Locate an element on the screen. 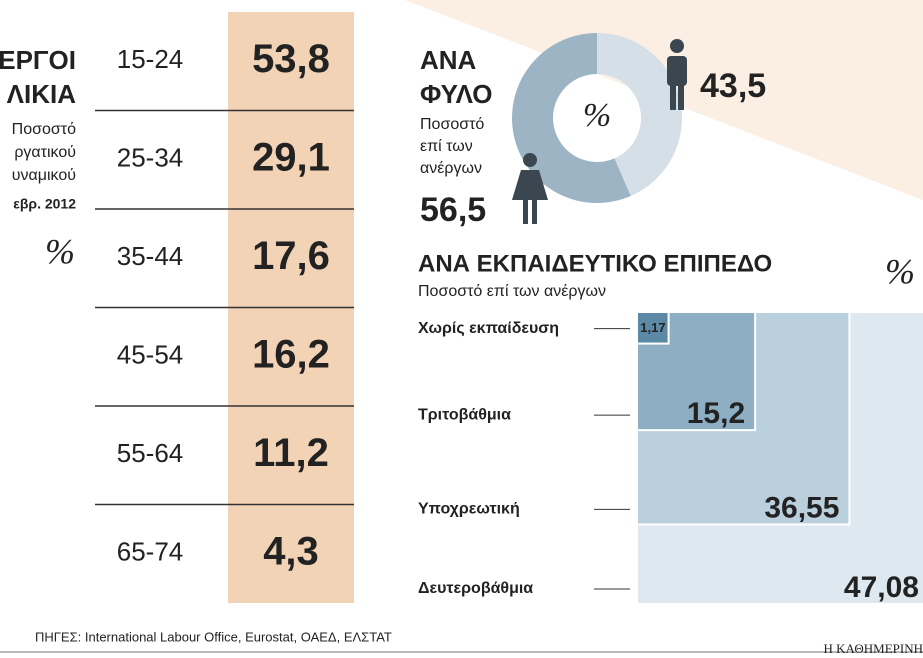  donut-center: % is located at coordinates (597, 115).